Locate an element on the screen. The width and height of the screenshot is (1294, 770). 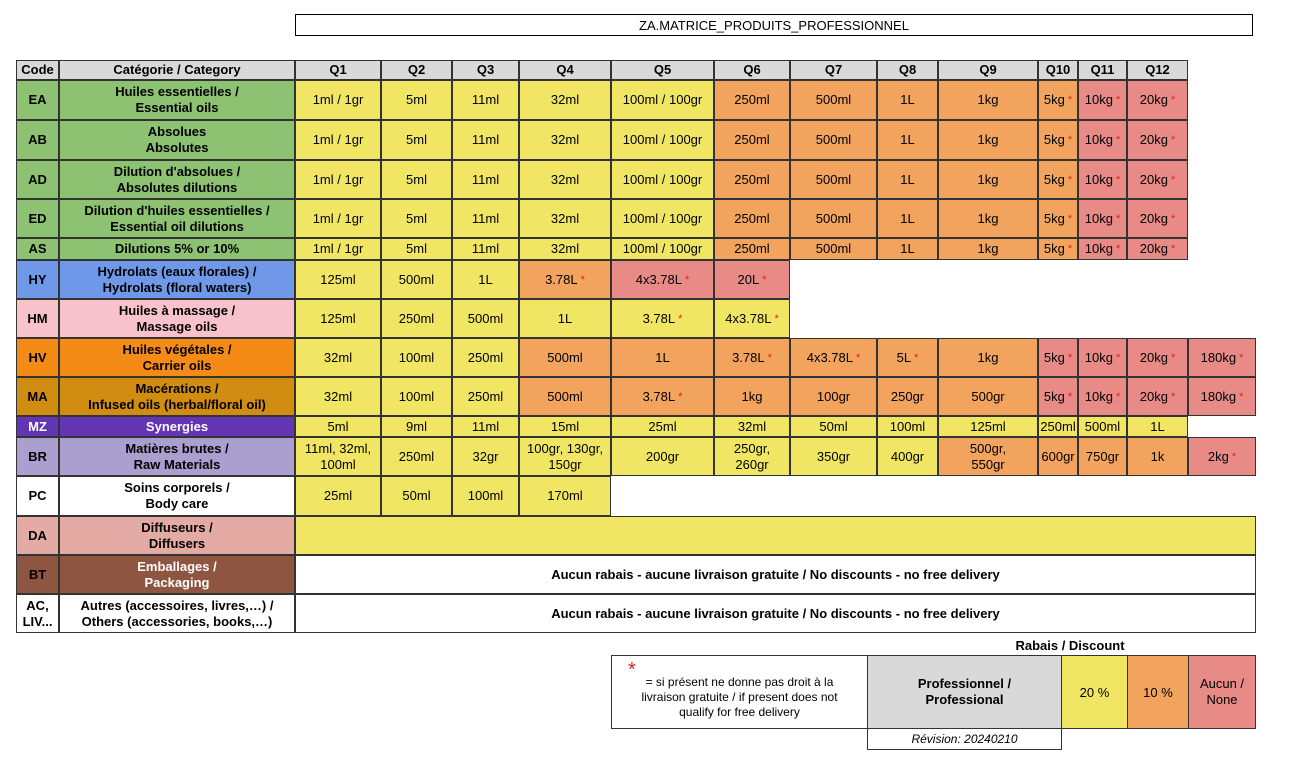
quantity-value: 25ml is located at coordinates (338, 495).